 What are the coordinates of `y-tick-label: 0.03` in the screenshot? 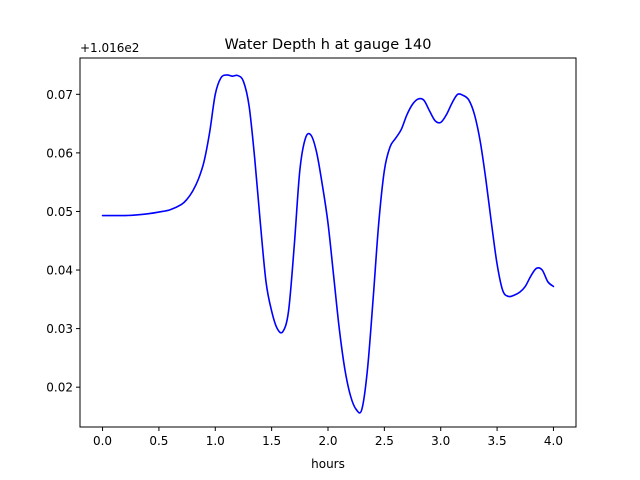 It's located at (59, 329).